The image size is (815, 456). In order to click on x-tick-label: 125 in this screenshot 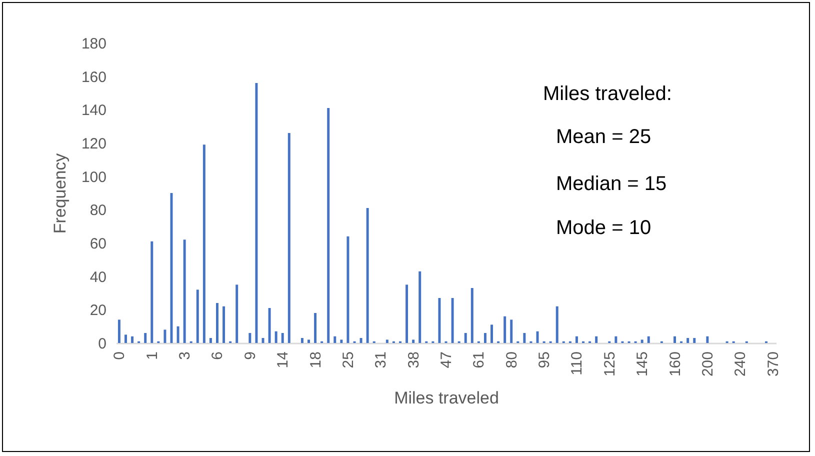, I will do `click(609, 364)`.